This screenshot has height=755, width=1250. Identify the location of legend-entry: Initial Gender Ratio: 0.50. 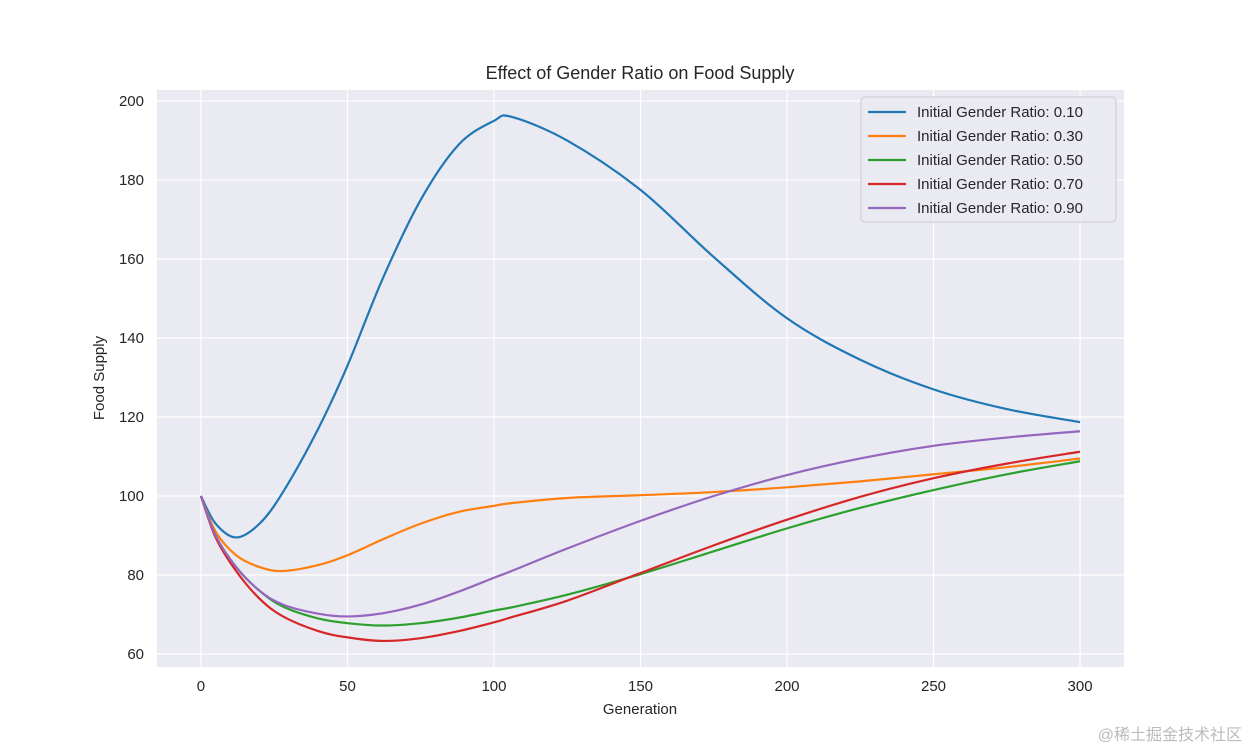
(1000, 160).